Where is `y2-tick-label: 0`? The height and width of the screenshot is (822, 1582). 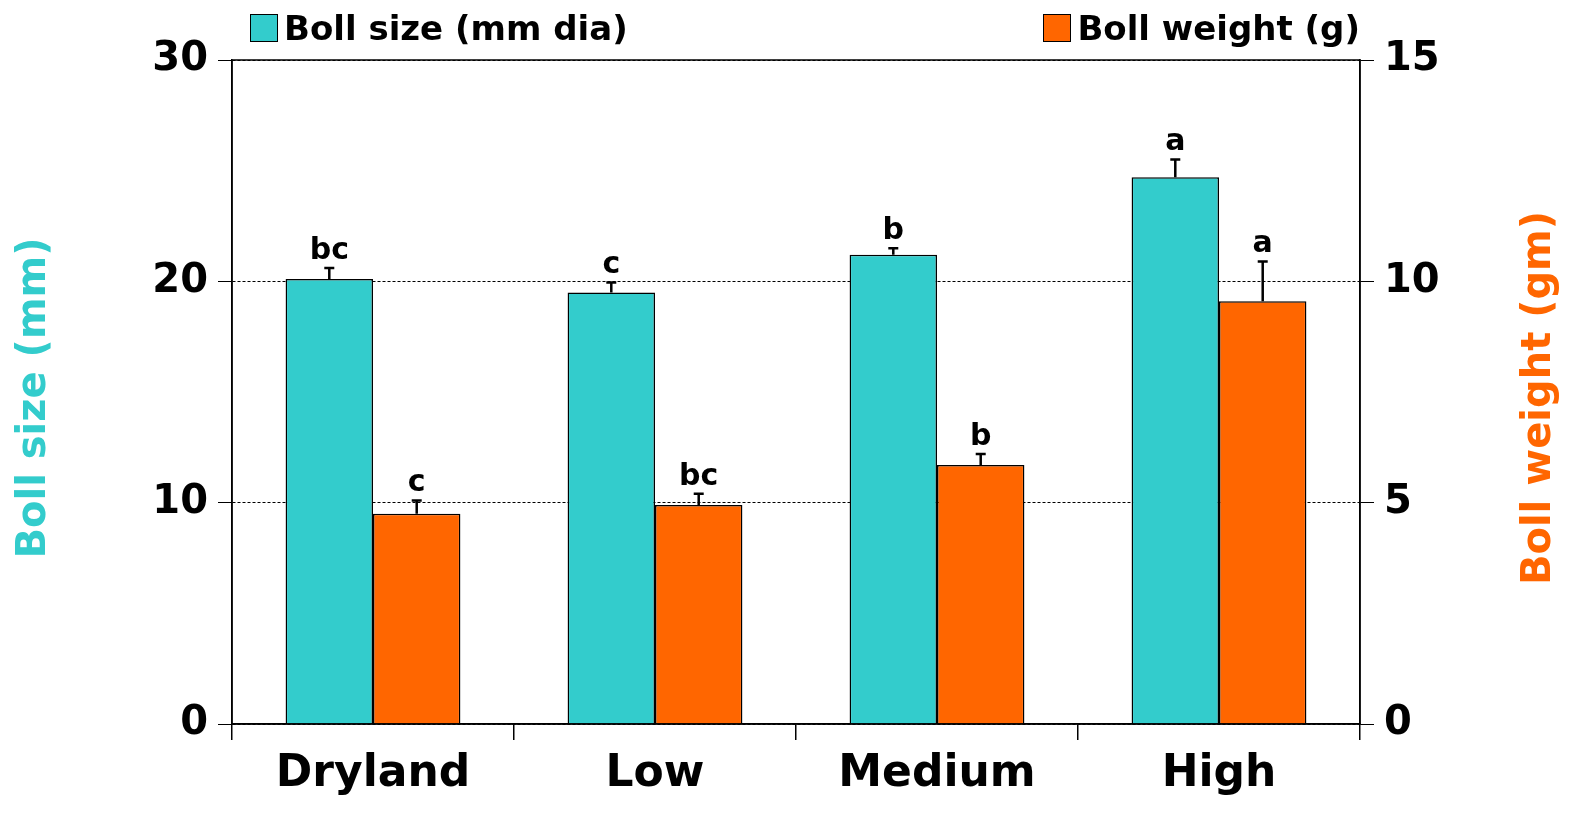
y2-tick-label: 0 is located at coordinates (1398, 720).